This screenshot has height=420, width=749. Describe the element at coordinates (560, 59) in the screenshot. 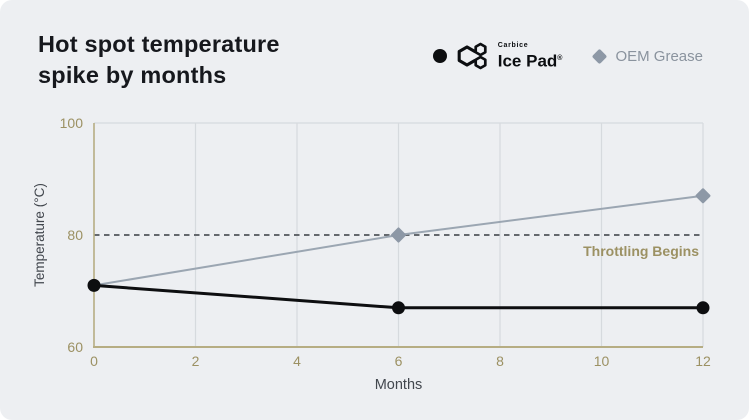

I see `trademark-symbol: ®` at that location.